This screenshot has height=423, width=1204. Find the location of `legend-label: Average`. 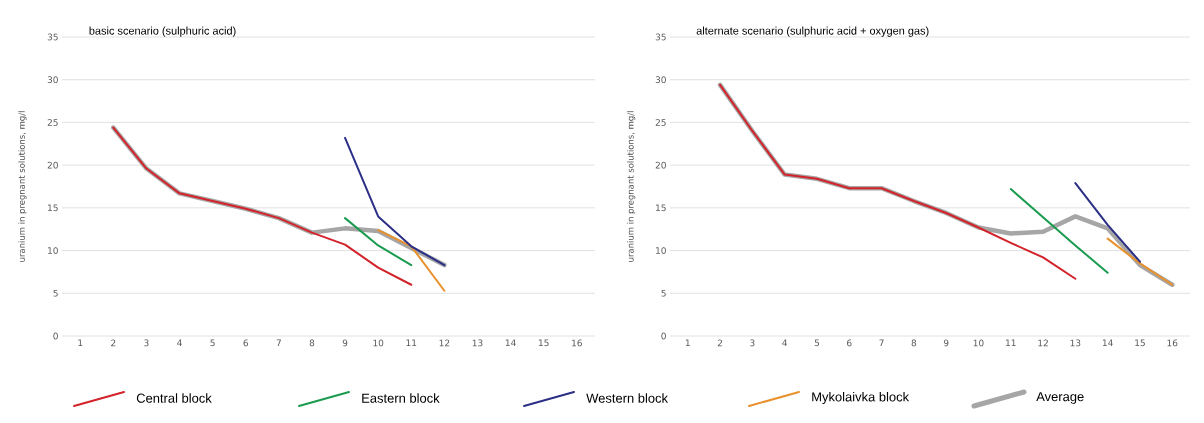

legend-label: Average is located at coordinates (1060, 398).